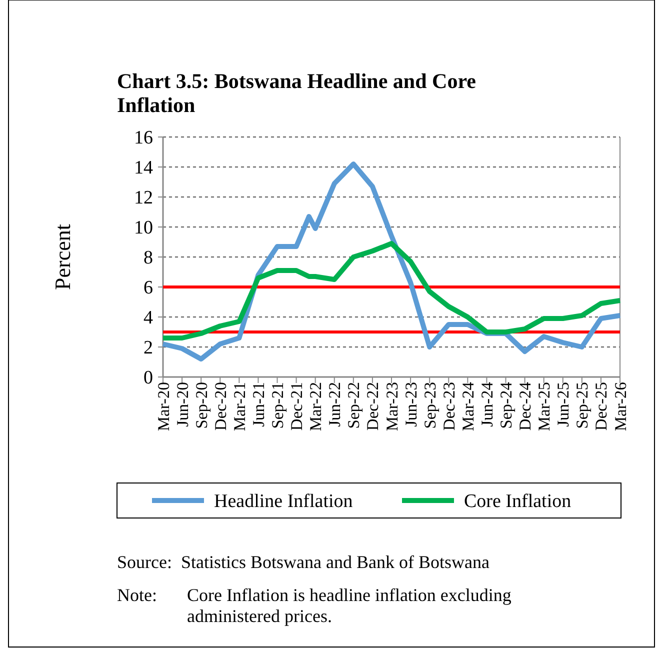 This screenshot has height=648, width=663. What do you see at coordinates (296, 406) in the screenshot?
I see `x-tick-label: Dec-21` at bounding box center [296, 406].